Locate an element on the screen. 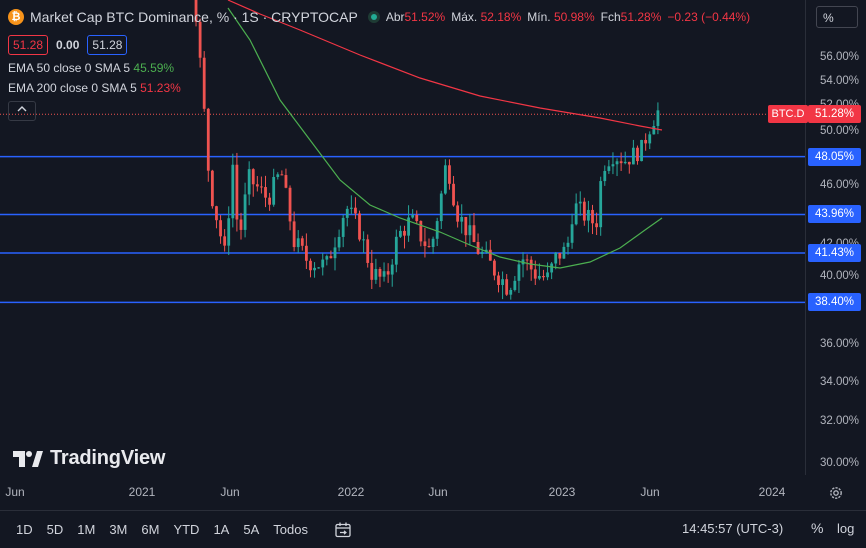 This screenshot has height=548, width=866. price-tick: 30.00% is located at coordinates (839, 463).